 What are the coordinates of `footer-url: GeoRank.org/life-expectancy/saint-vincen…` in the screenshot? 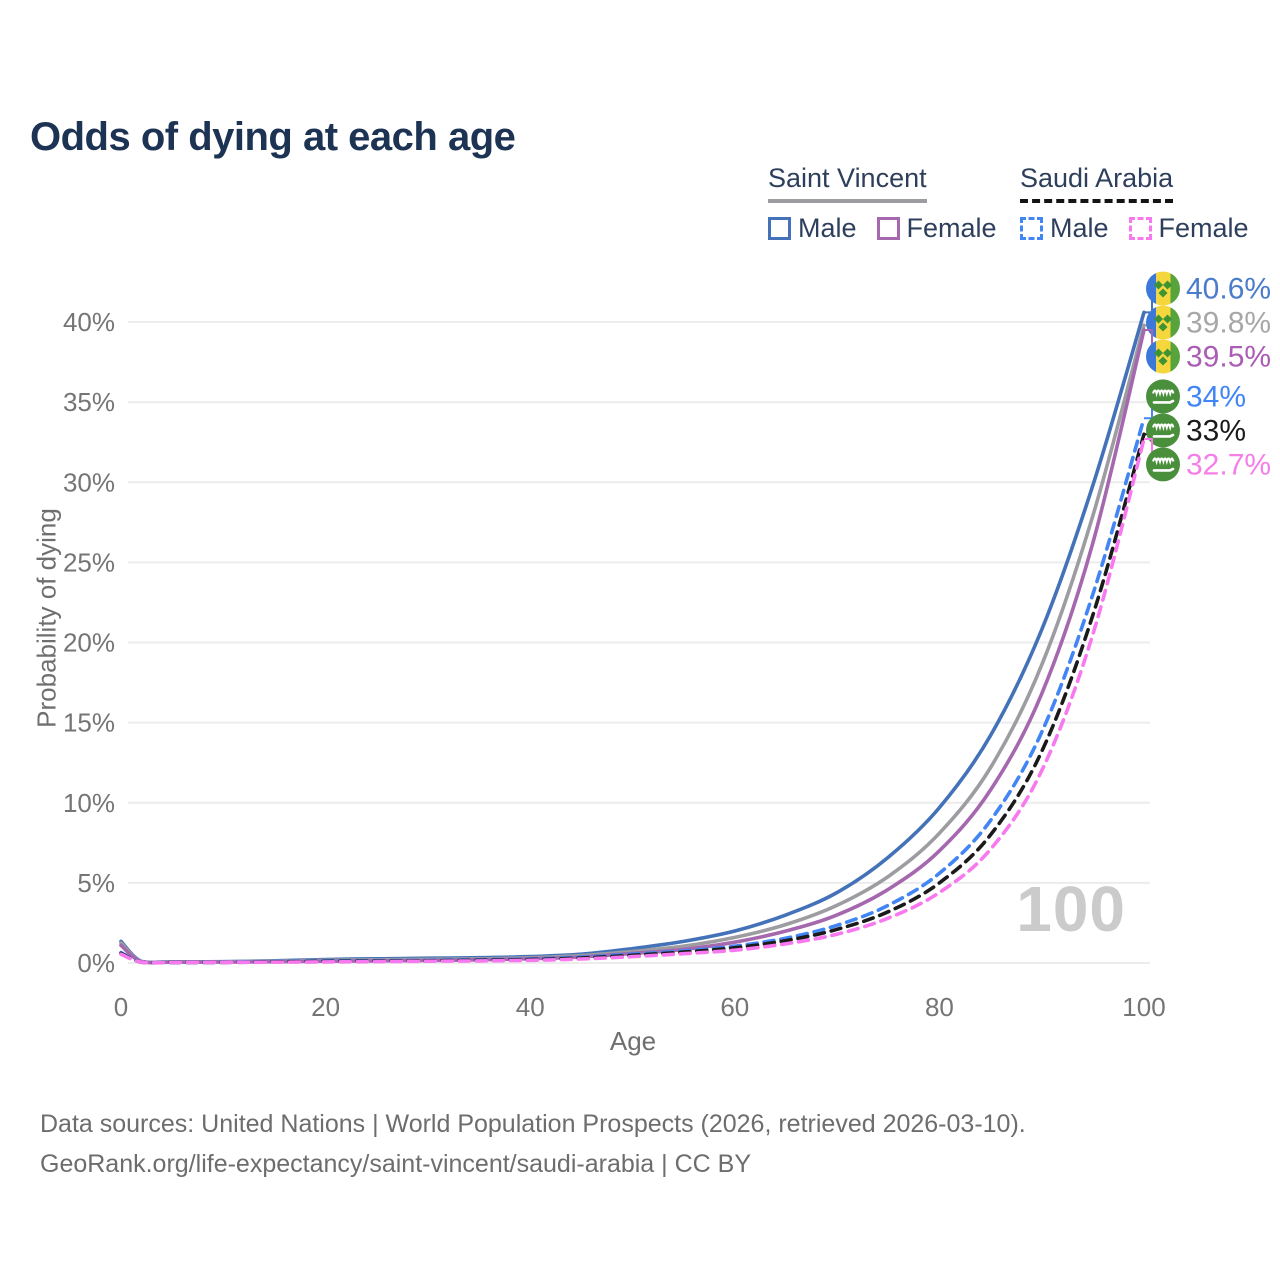 It's located at (395, 1164).